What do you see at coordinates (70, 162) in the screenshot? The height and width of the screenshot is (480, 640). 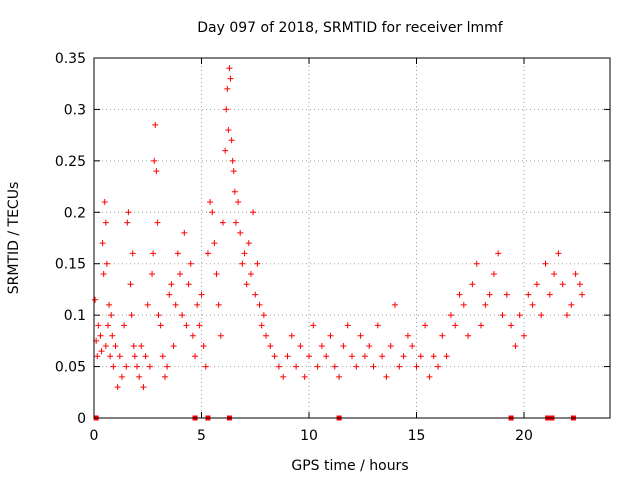 I see `y-tick-label: 0.25` at bounding box center [70, 162].